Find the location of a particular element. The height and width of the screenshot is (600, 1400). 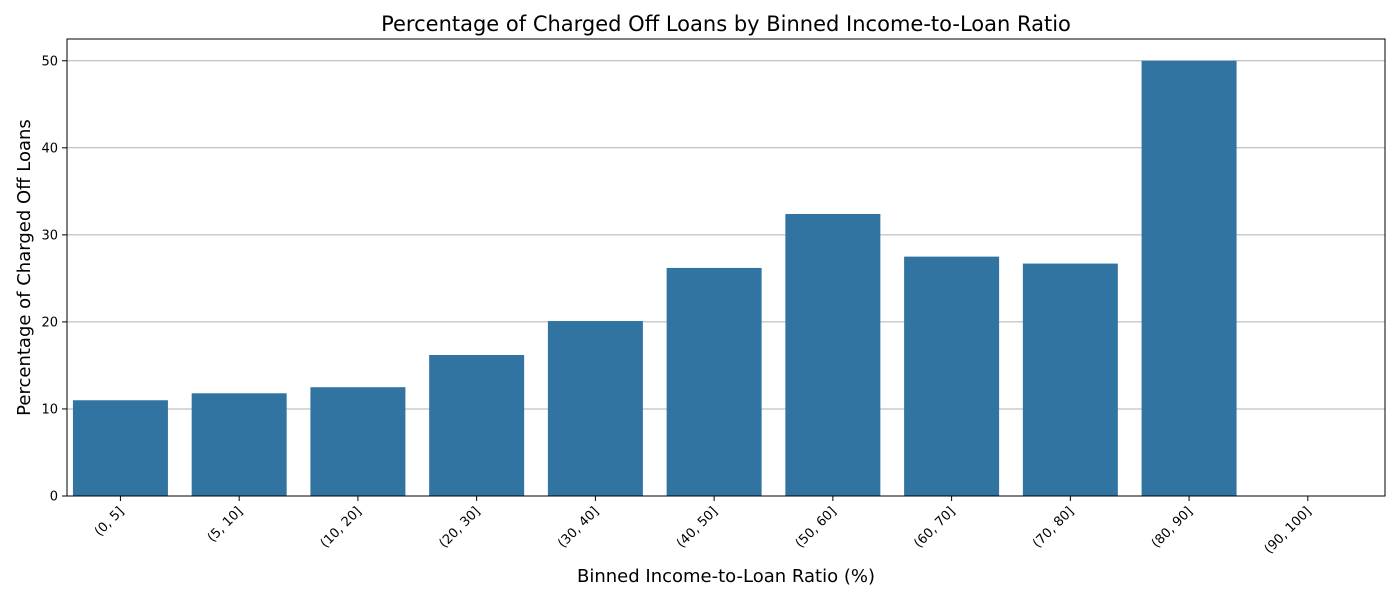

y-tick-label: 50 is located at coordinates (49, 61).